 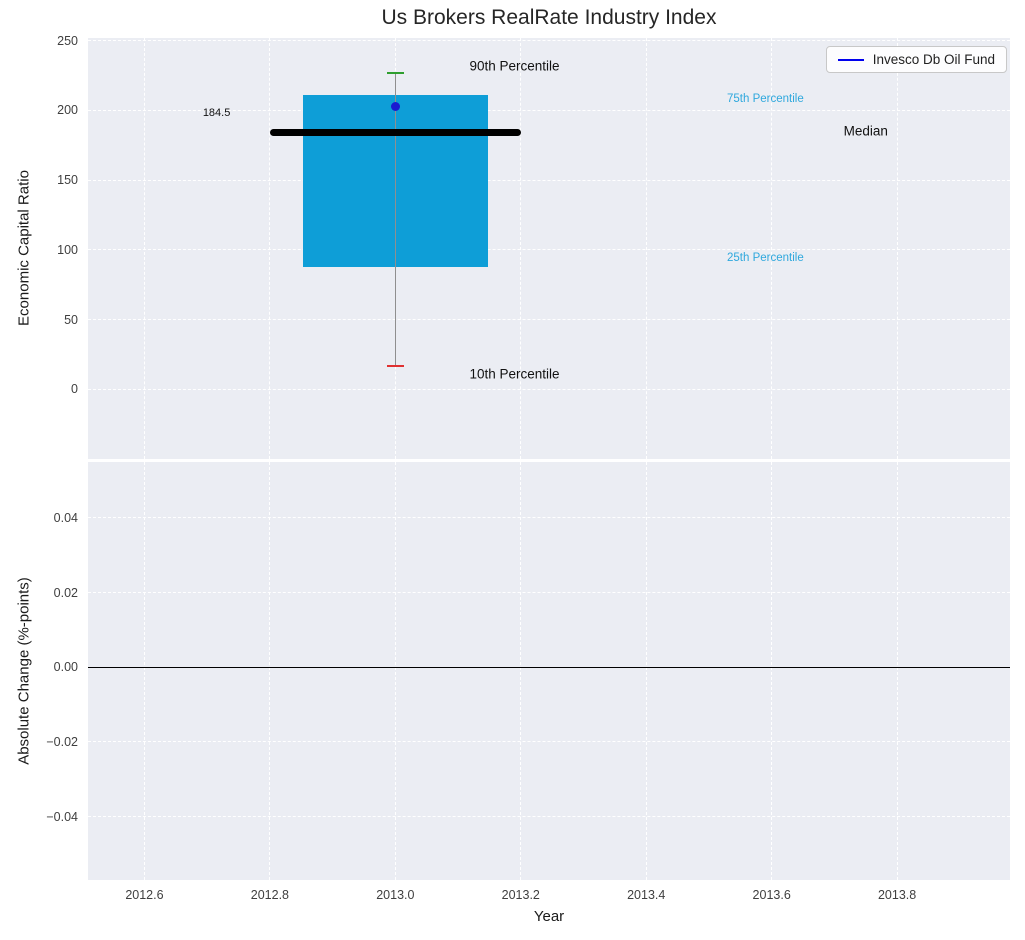 I want to click on y-tick-label: 150, so click(x=67, y=180).